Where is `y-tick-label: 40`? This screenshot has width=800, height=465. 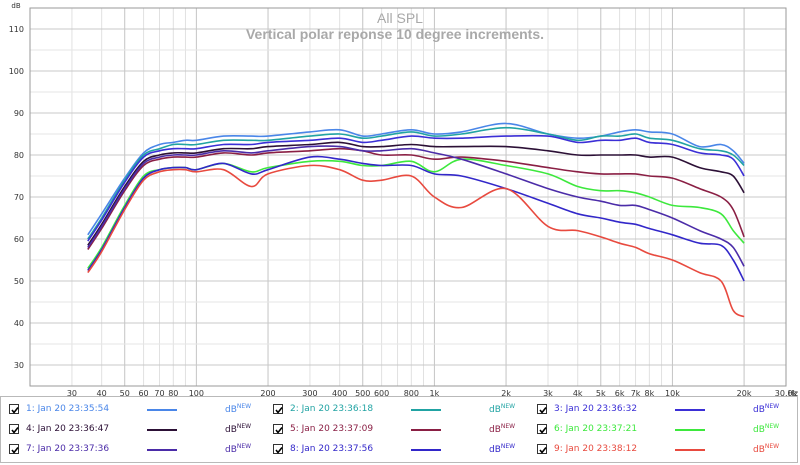
y-tick-label: 40 is located at coordinates (19, 323).